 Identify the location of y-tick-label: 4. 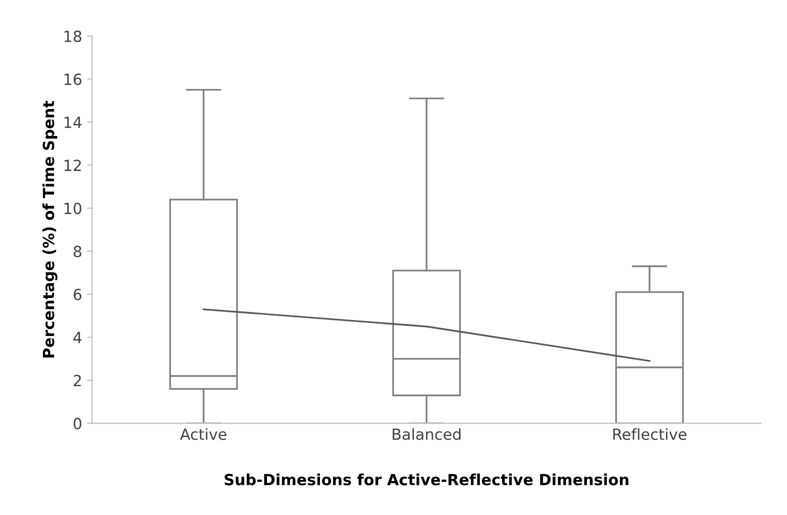
(77, 338).